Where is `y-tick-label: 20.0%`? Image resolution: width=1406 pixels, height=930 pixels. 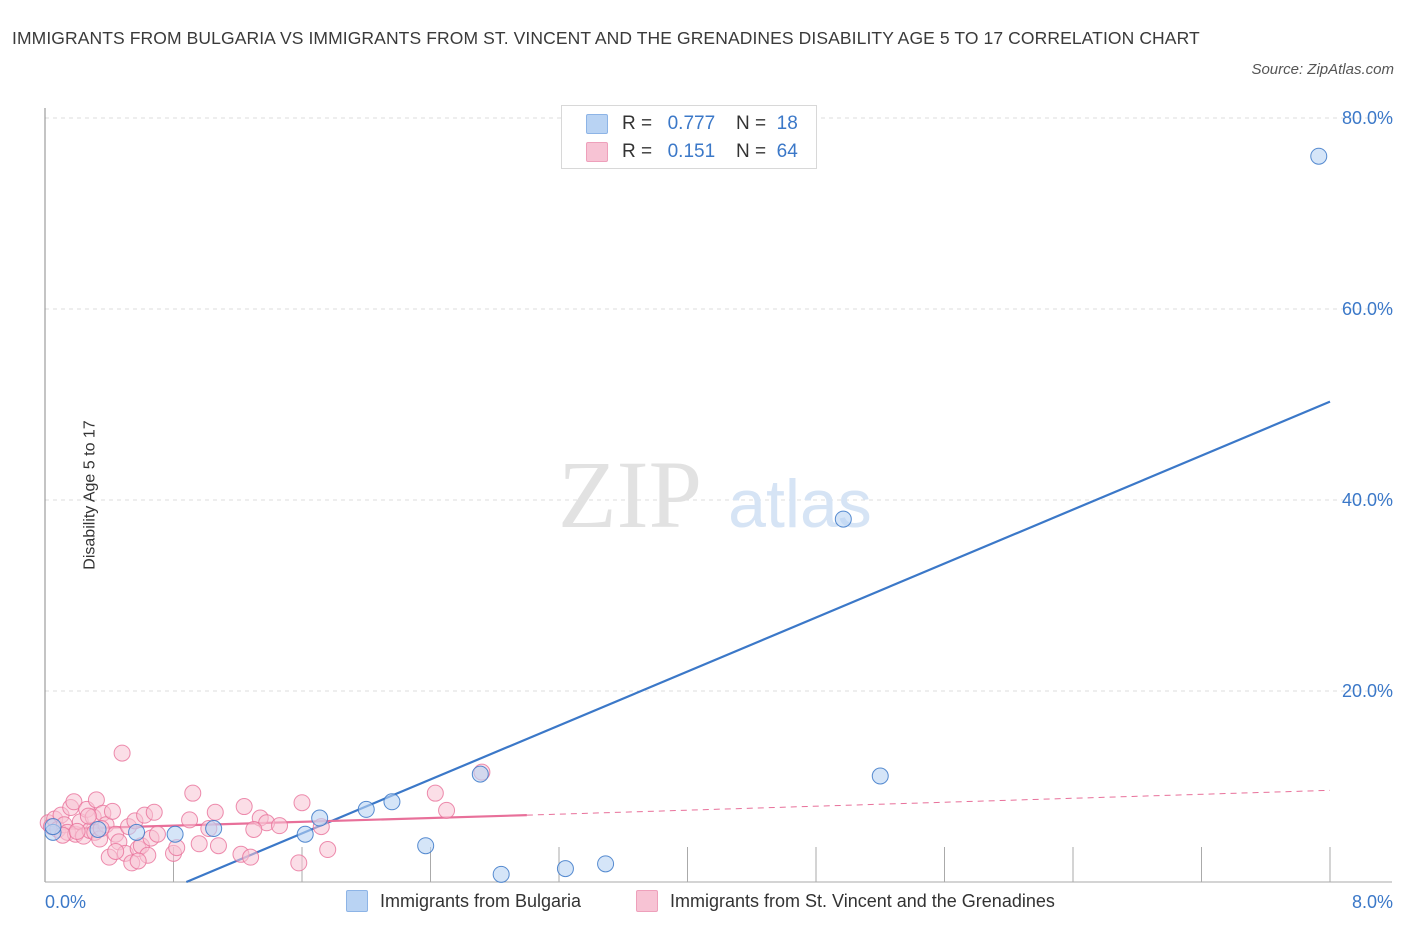
y-tick-label: 20.0% is located at coordinates (1367, 691).